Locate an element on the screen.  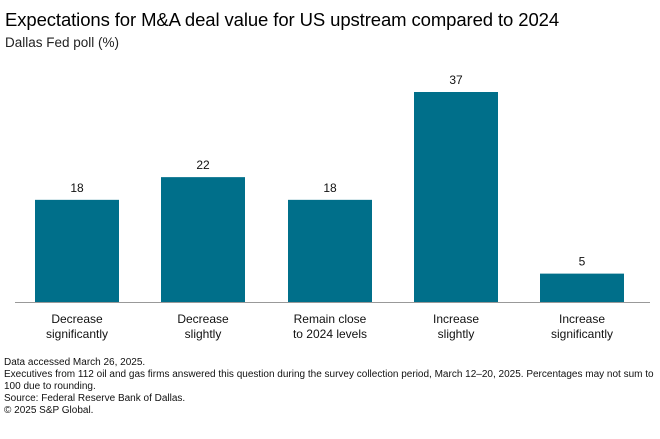
category-label-0-line-0: Decrease is located at coordinates (77, 319).